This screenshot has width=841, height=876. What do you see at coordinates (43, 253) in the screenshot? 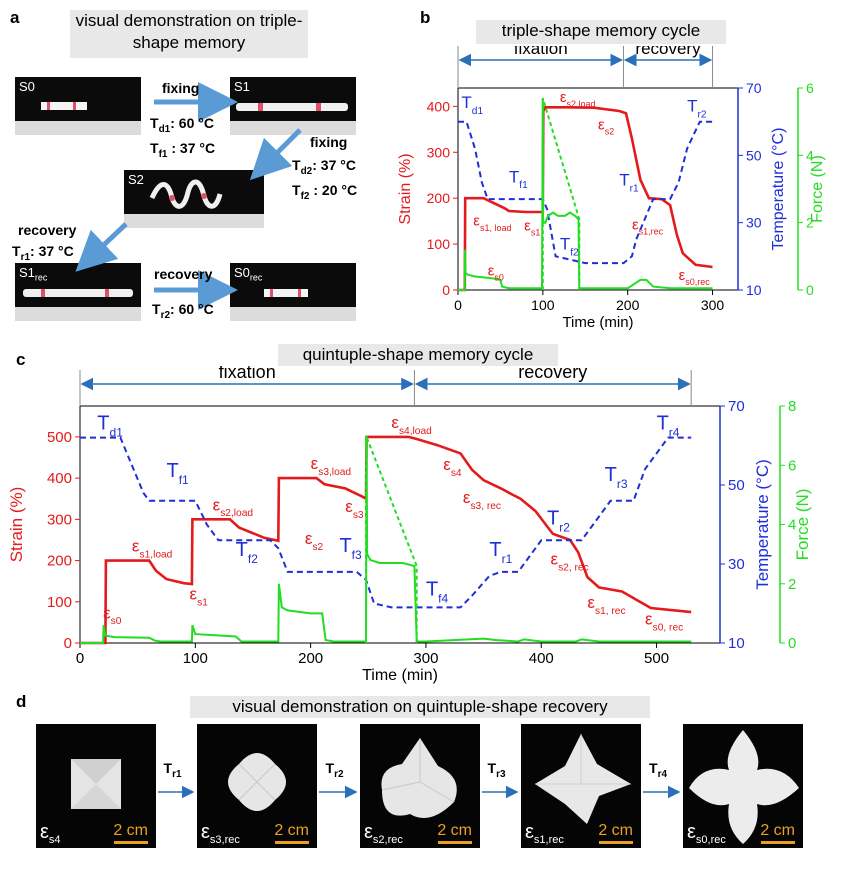
I see `cond-recovery1: Tr1: 37 °C` at bounding box center [43, 253].